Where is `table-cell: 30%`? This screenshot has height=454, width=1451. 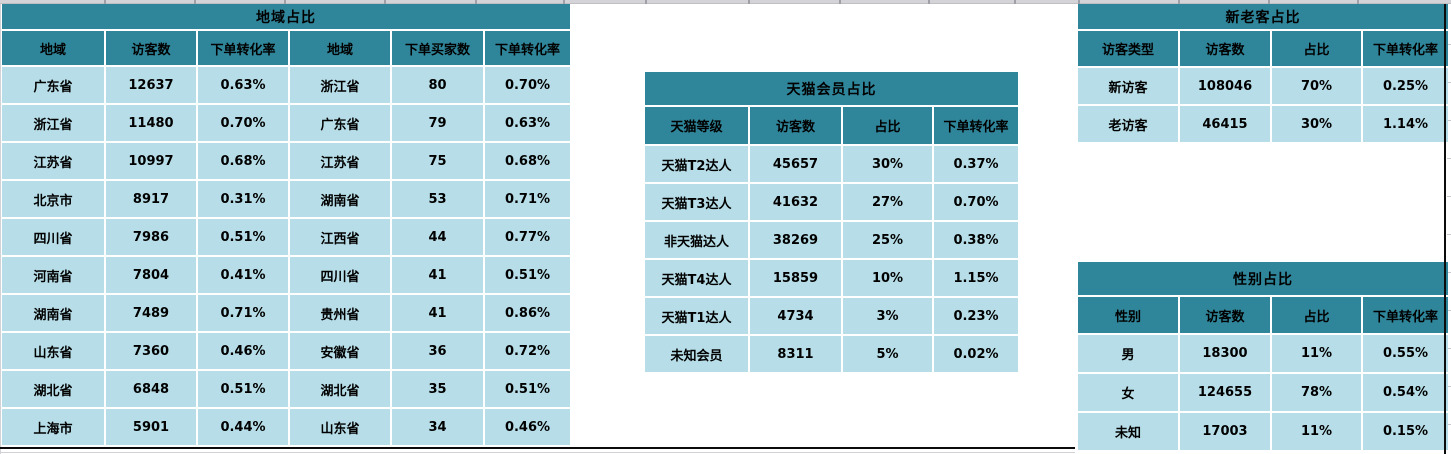
table-cell: 30% is located at coordinates (1316, 124).